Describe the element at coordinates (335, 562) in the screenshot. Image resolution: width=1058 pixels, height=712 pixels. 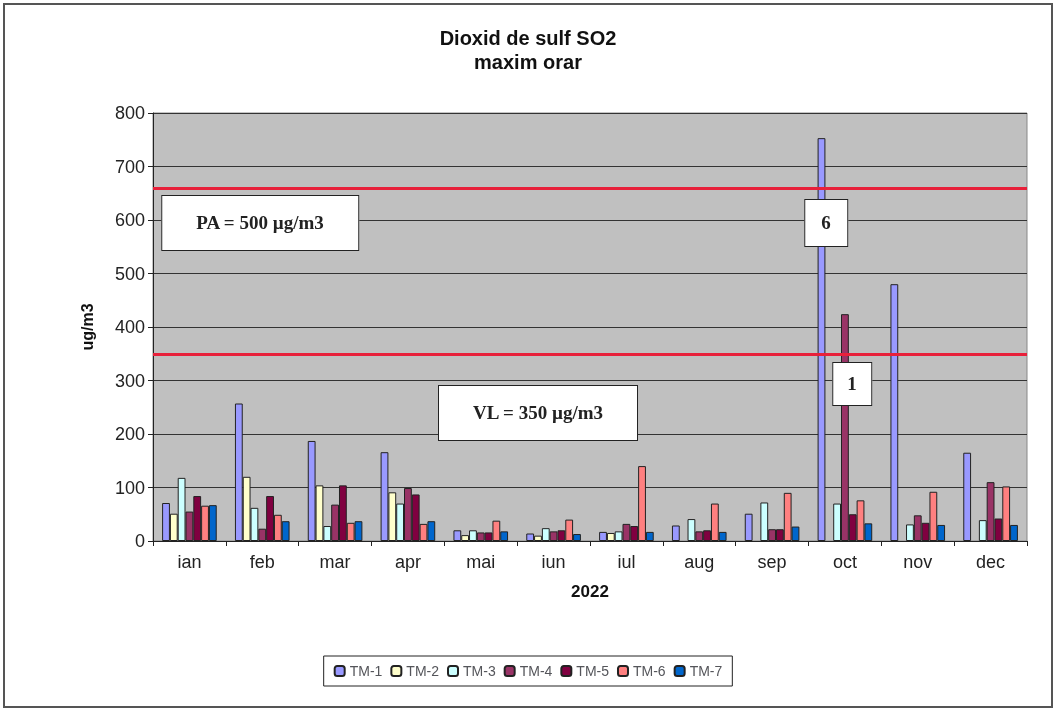
I see `x-tick-label: mar` at that location.